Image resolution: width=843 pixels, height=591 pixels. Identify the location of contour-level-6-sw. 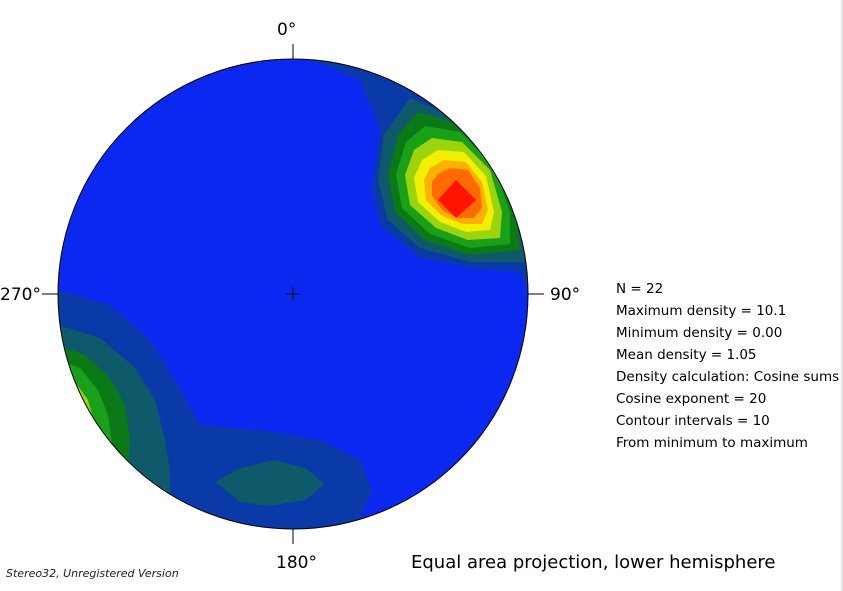
(69, 413).